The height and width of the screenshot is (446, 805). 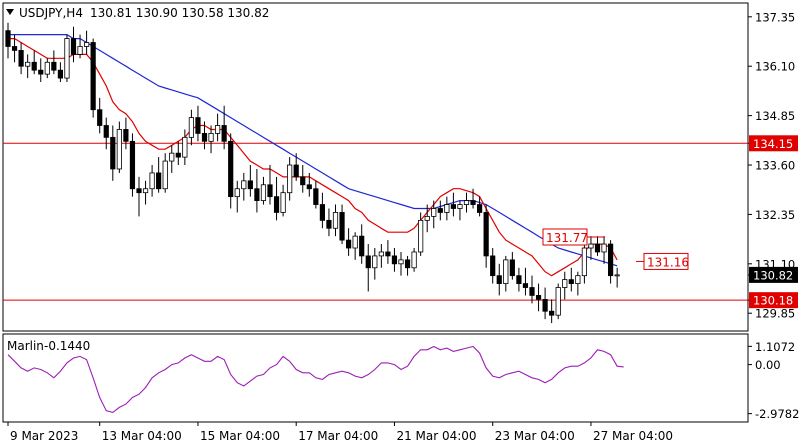 What do you see at coordinates (44, 436) in the screenshot?
I see `x-tick-label: 9 Mar 2023` at bounding box center [44, 436].